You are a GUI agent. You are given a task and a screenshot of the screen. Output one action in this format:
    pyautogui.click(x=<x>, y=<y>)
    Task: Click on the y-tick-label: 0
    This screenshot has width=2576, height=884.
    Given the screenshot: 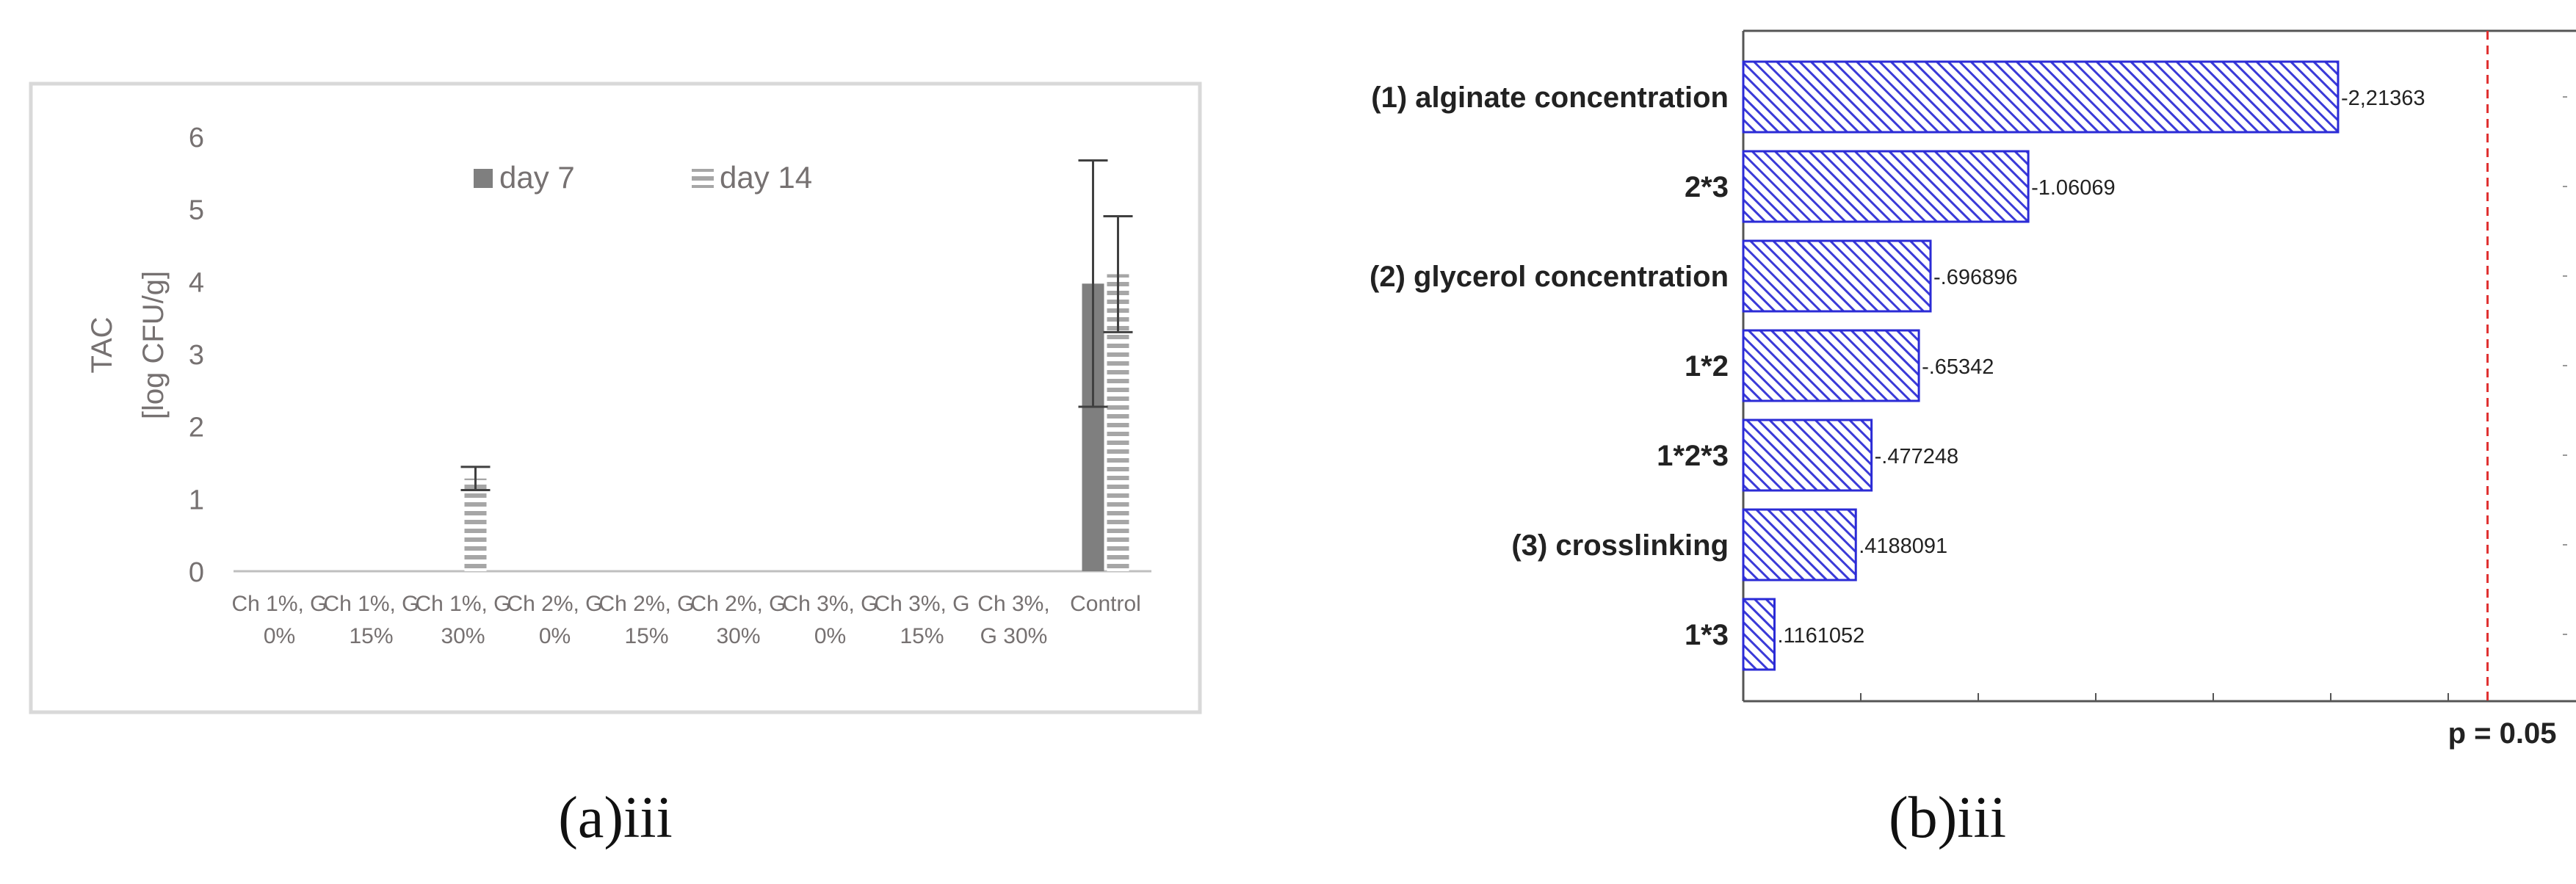 What is the action you would take?
    pyautogui.click(x=196, y=572)
    